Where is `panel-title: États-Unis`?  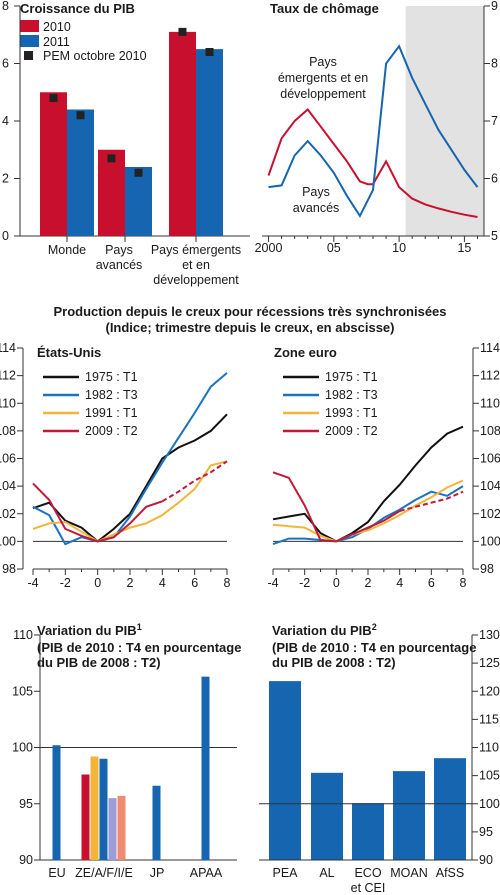
panel-title: États-Unis is located at coordinates (69, 352).